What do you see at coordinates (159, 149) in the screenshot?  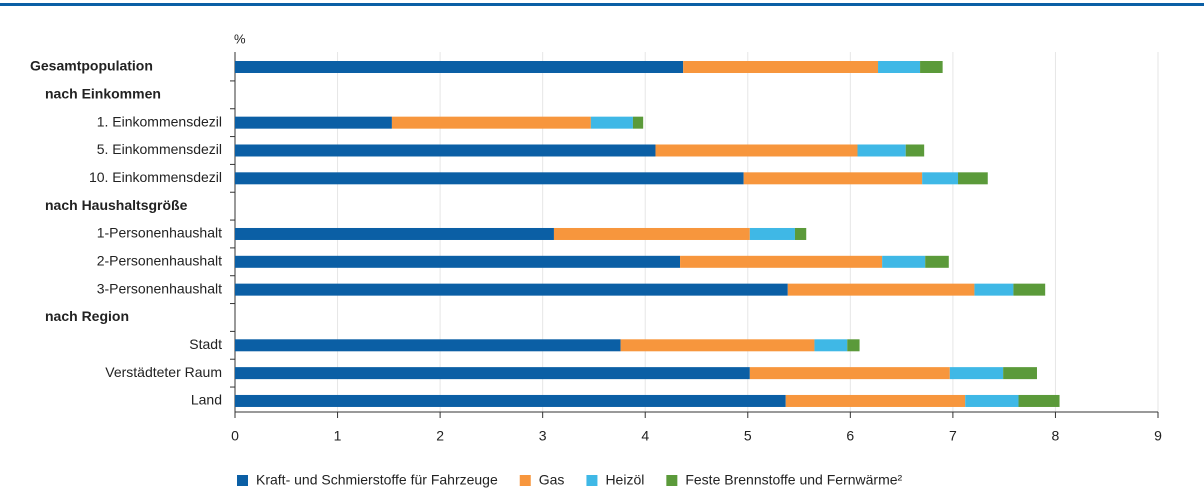 I see `y-tick-label: 5. Einkommensdezil` at bounding box center [159, 149].